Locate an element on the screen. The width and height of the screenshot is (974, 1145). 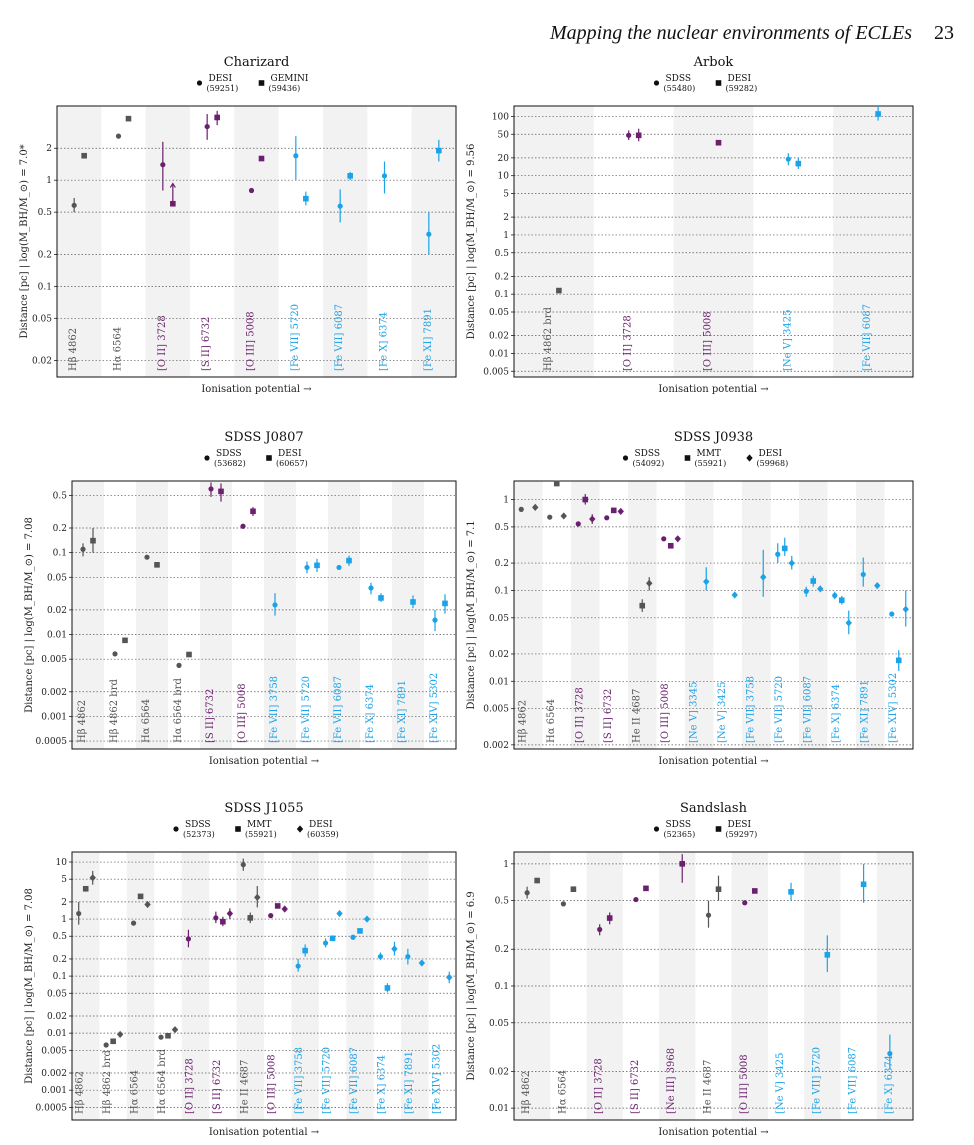
y-tick-label: 0.5 is located at coordinates (502, 528).